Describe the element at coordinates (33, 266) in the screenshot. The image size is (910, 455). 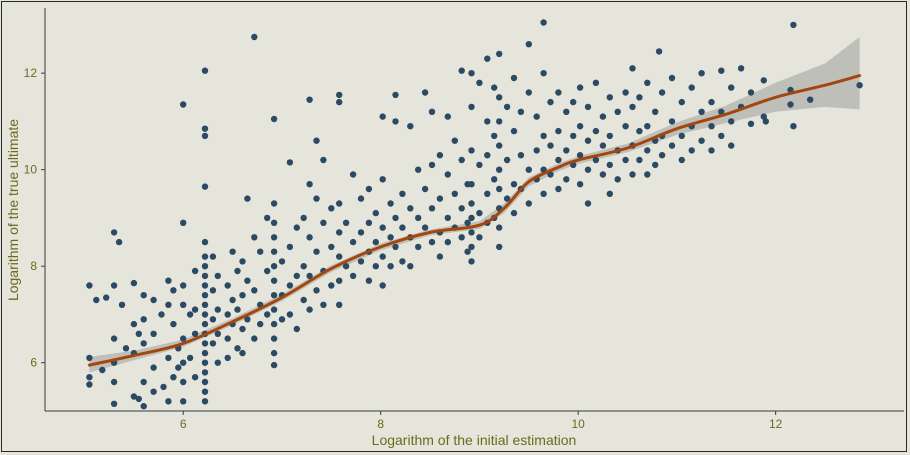
I see `y-tick-label: 8` at that location.